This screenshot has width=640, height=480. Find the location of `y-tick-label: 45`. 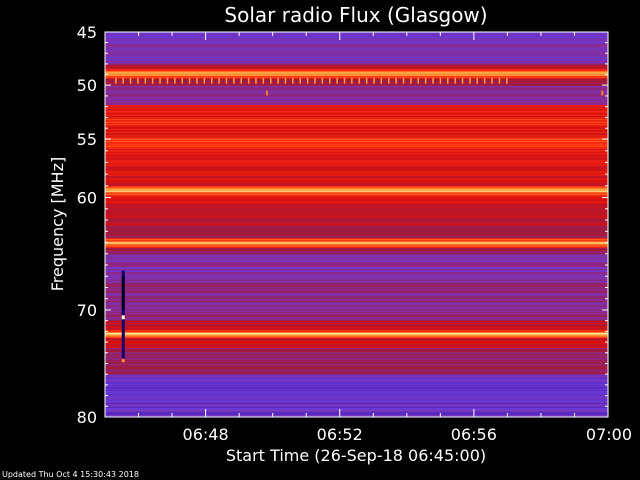

y-tick-label: 45 is located at coordinates (87, 32).